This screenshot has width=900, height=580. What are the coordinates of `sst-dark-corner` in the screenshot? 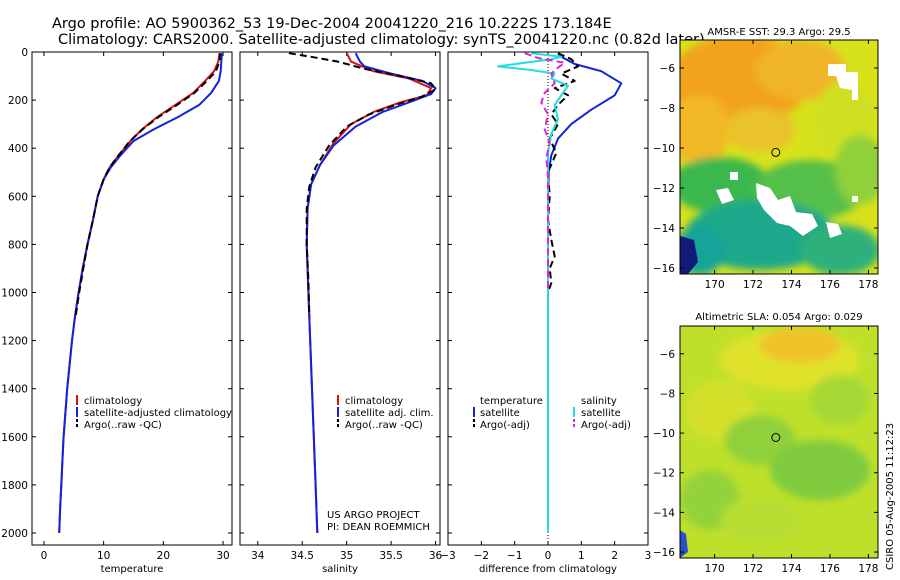 It's located at (689, 255).